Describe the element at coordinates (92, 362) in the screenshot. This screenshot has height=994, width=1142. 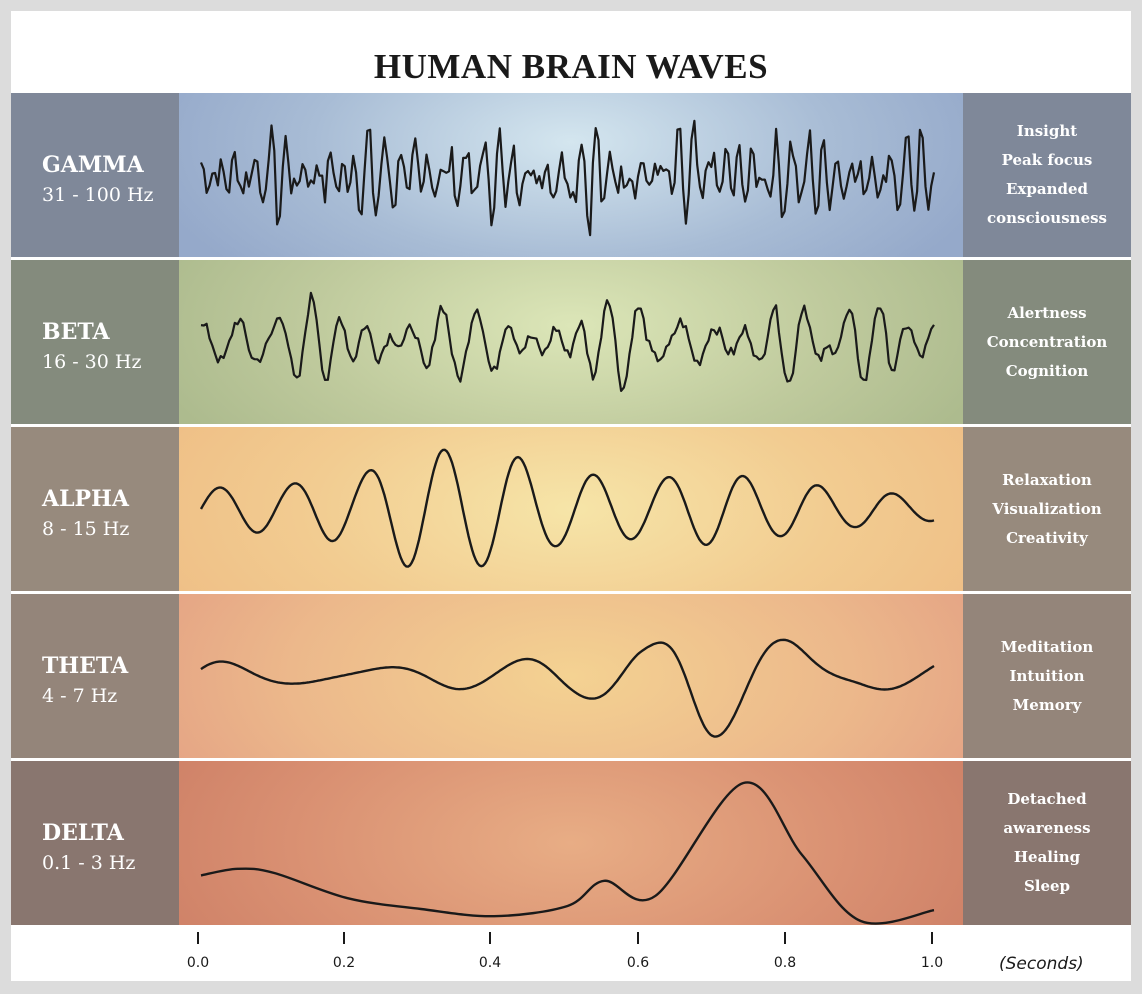
I see `band-frequency-range: 16 - 30 Hz` at that location.